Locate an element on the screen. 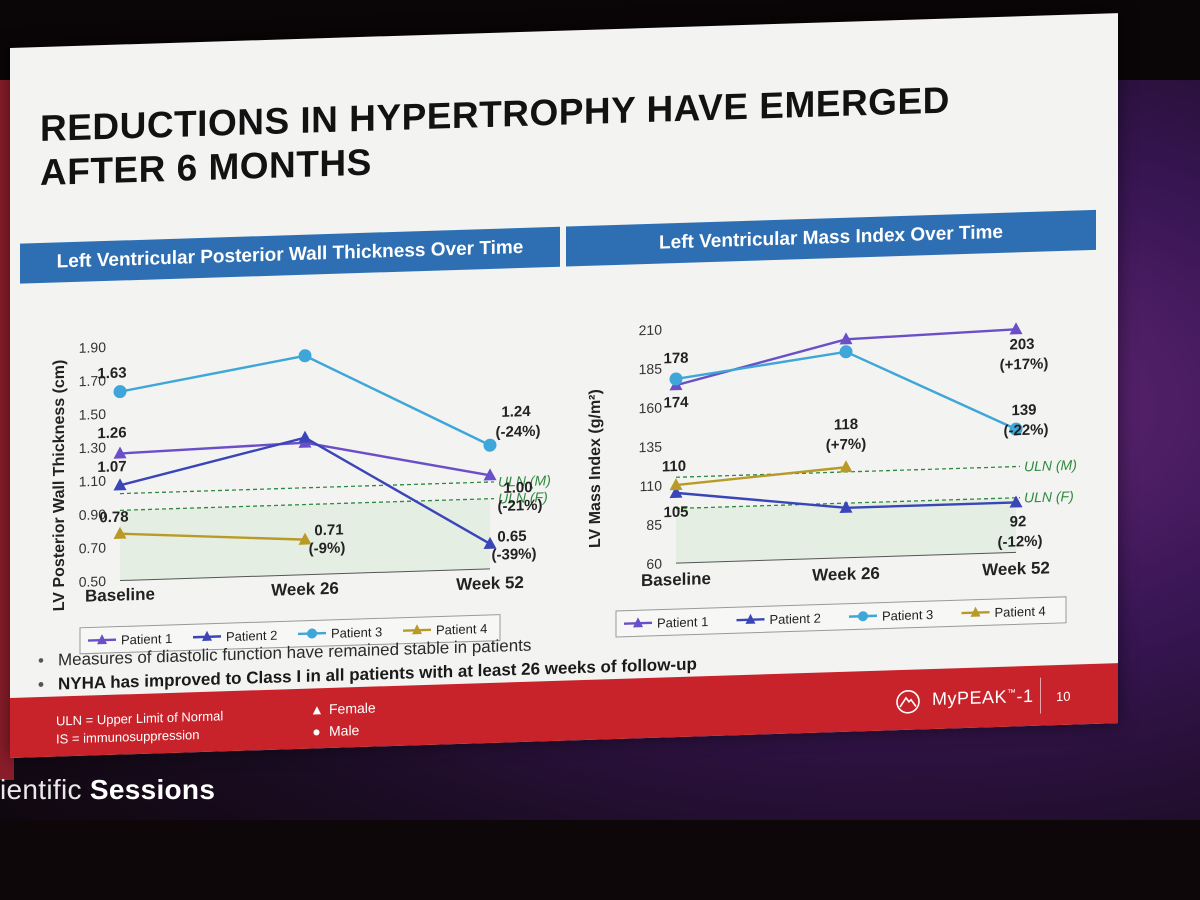 Image resolution: width=1200 pixels, height=900 pixels. y-tick-label: 210 is located at coordinates (651, 330).